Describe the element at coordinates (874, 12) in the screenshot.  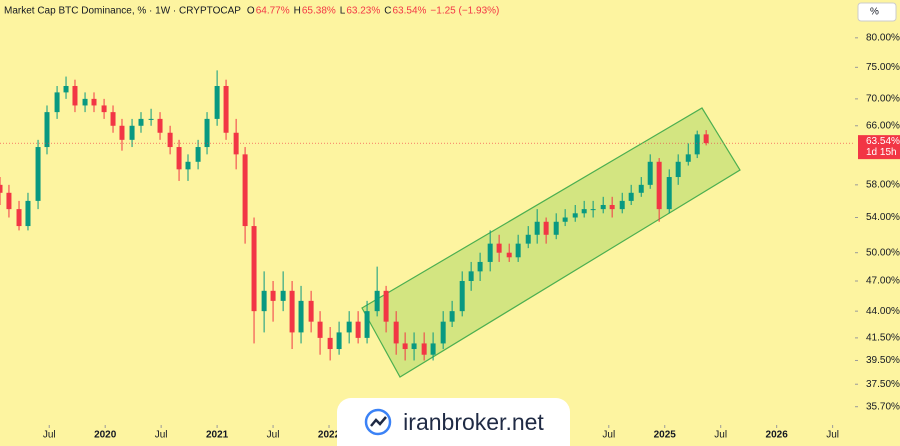
I see `unit-button-label: %` at that location.